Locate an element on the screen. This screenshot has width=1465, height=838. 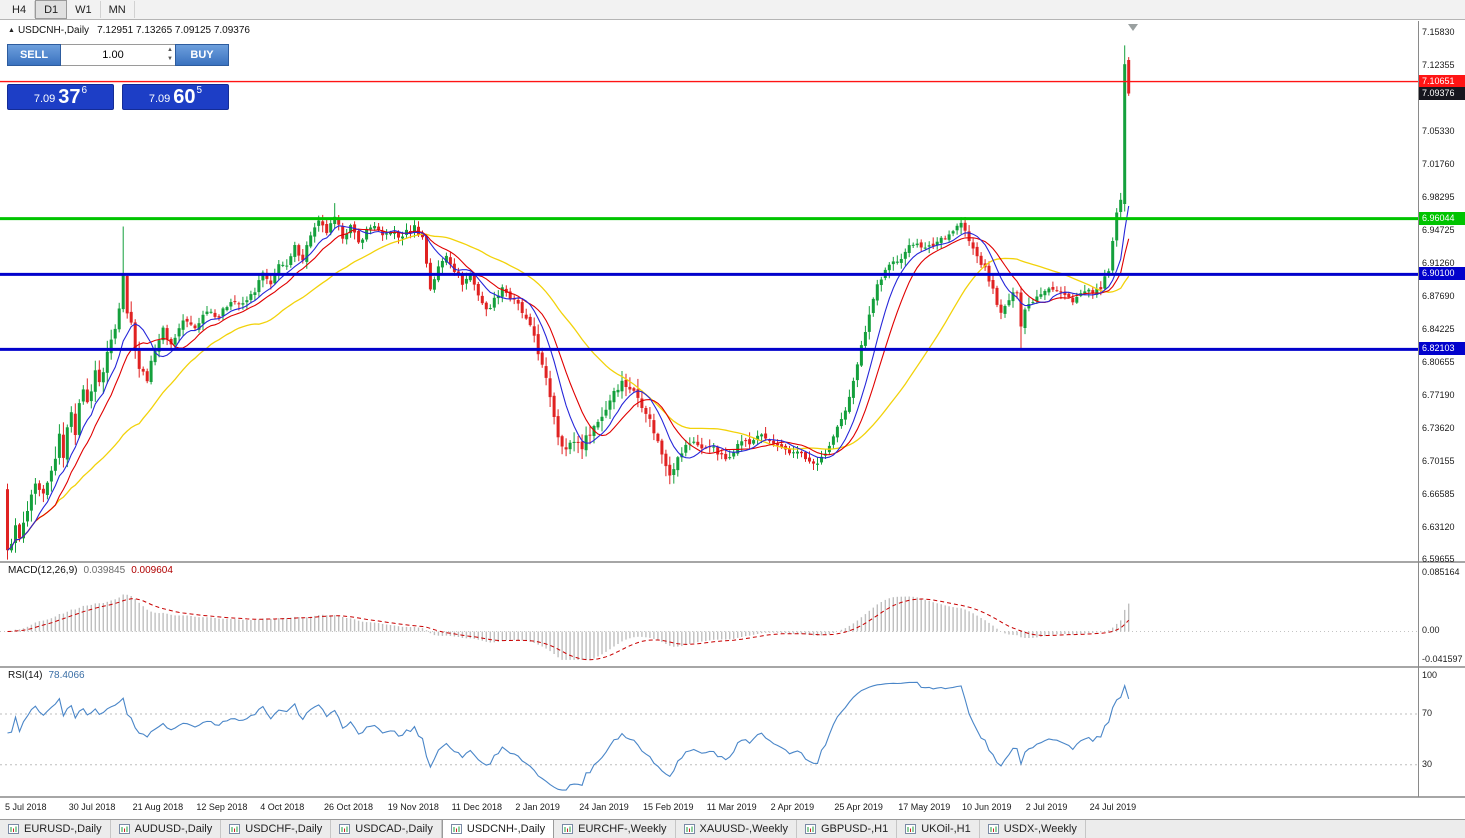
one-click-price-row: 7.09 37 6 7.09 60 5 is located at coordinates (118, 97).